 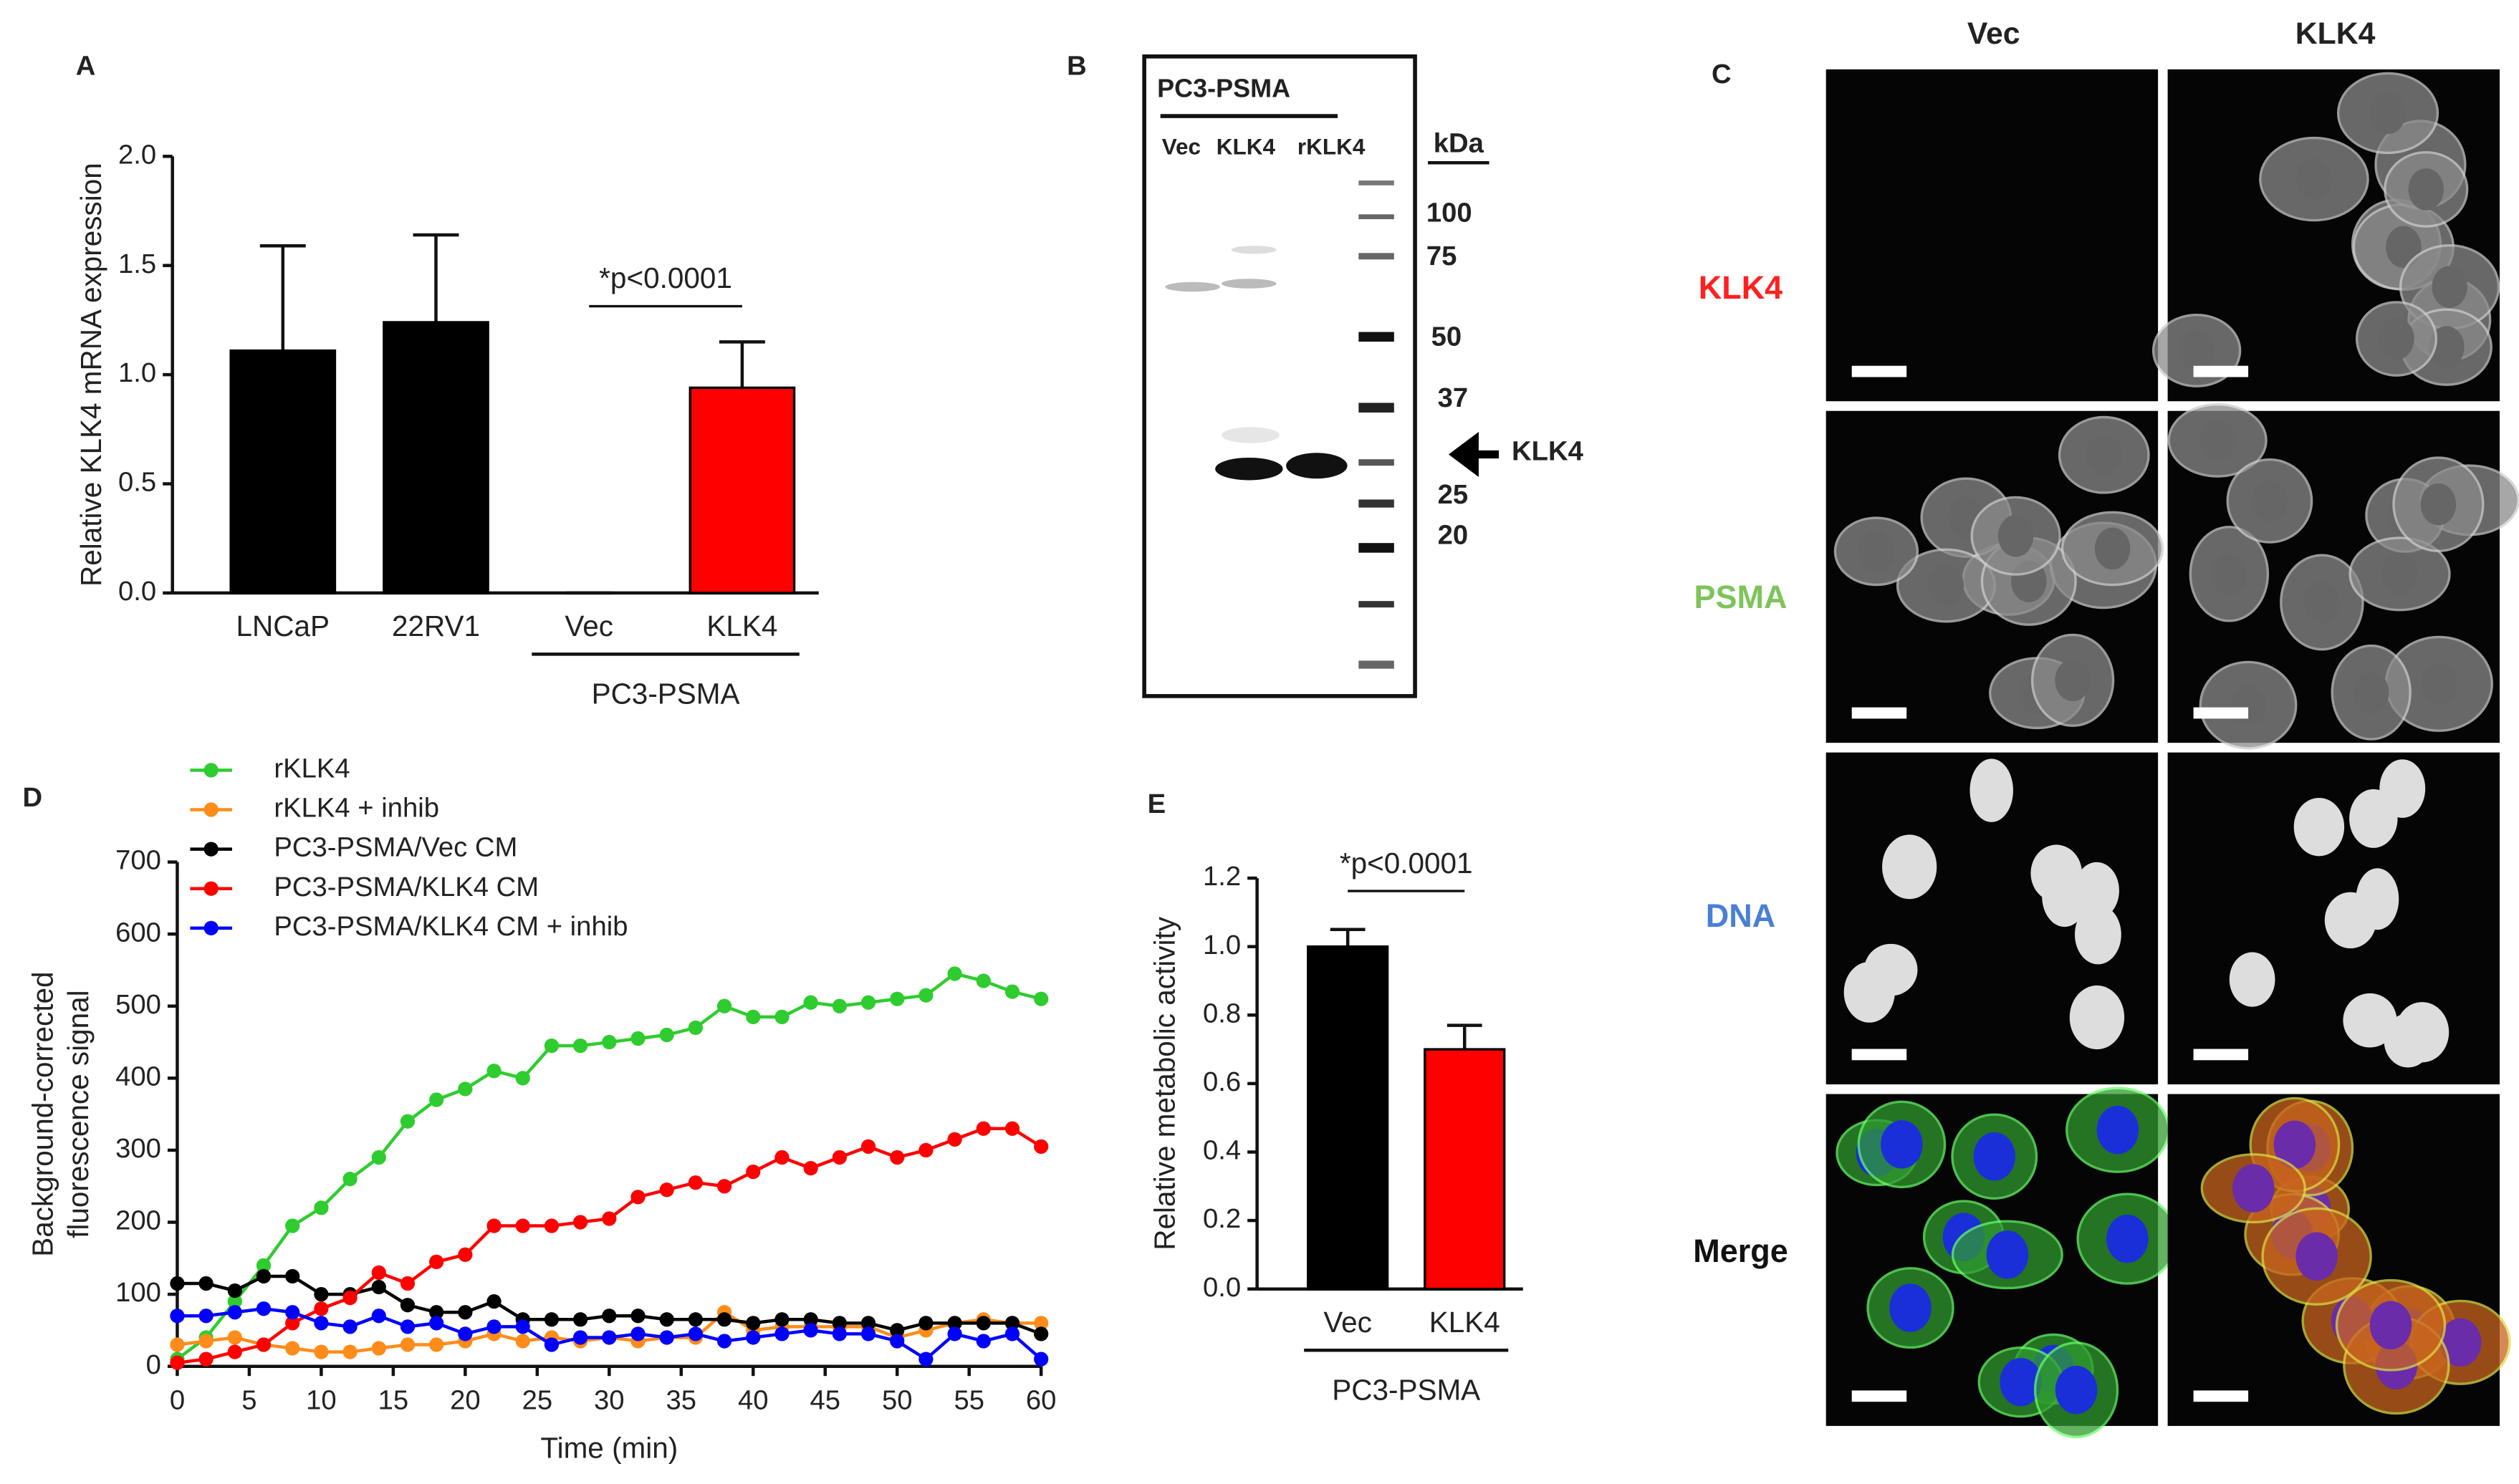 I want to click on group-label: PC3-PSMA, so click(x=666, y=694).